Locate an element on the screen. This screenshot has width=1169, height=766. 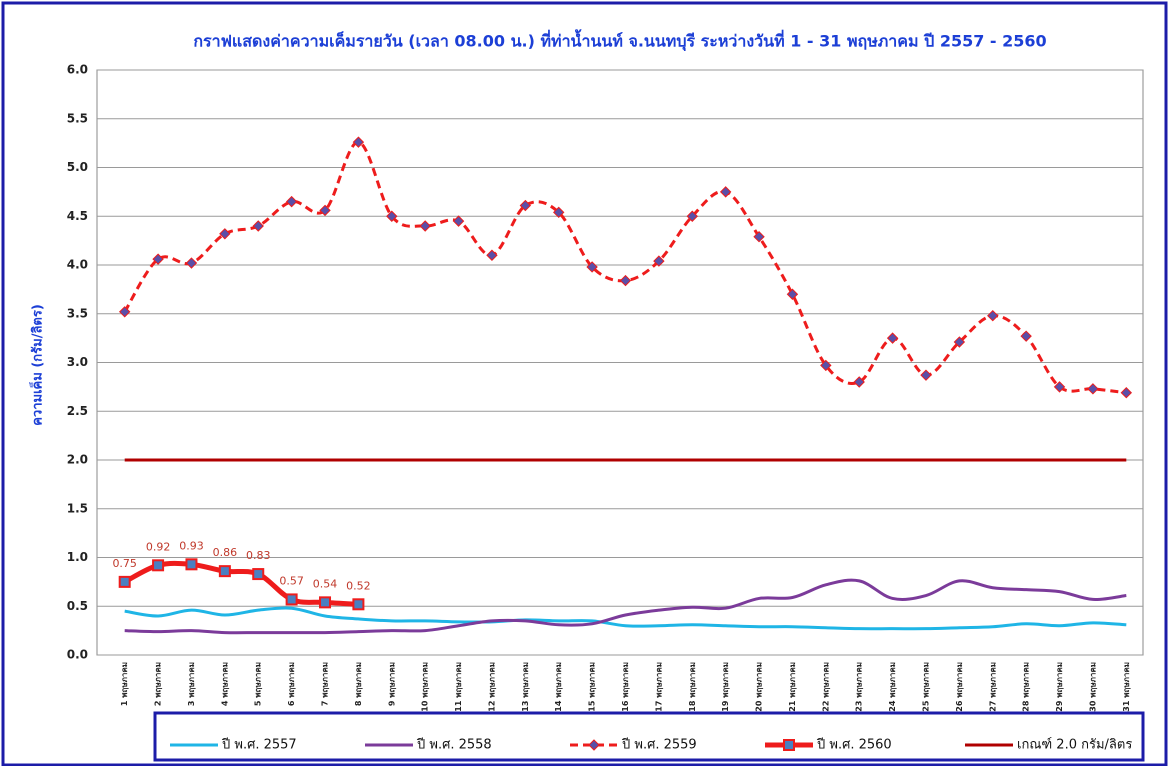
x-tick-label: 27 พฤษภาคม is located at coordinates (992, 687).